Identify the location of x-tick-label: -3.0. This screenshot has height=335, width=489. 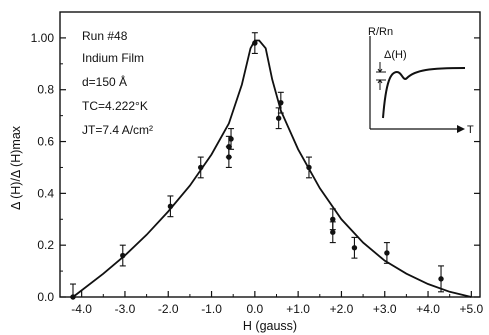
(125, 309).